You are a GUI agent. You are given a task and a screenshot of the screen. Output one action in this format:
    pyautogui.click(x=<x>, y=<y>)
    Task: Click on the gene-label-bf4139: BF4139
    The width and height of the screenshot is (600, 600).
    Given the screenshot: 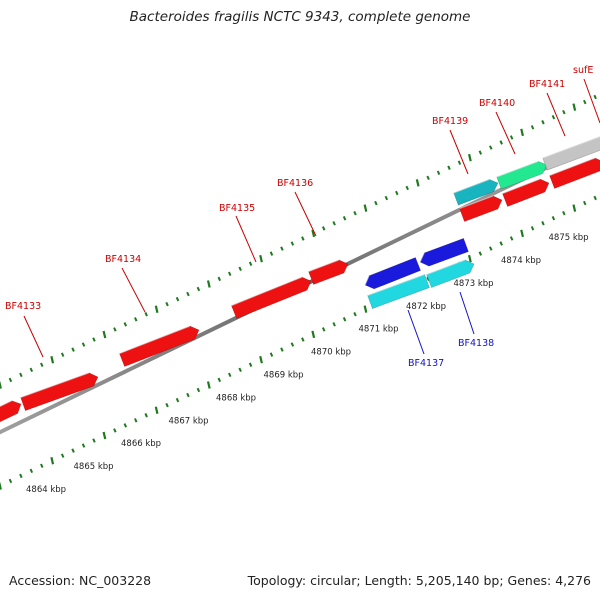 What is the action you would take?
    pyautogui.click(x=450, y=121)
    